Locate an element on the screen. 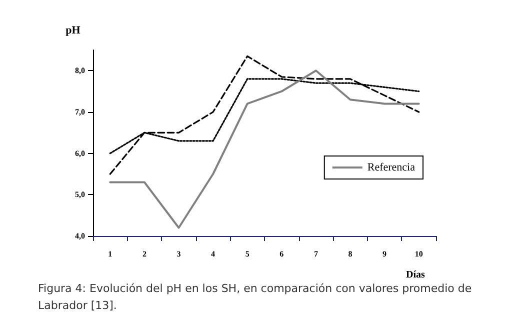 This screenshot has height=330, width=506. x-tick-label: 3 is located at coordinates (178, 254).